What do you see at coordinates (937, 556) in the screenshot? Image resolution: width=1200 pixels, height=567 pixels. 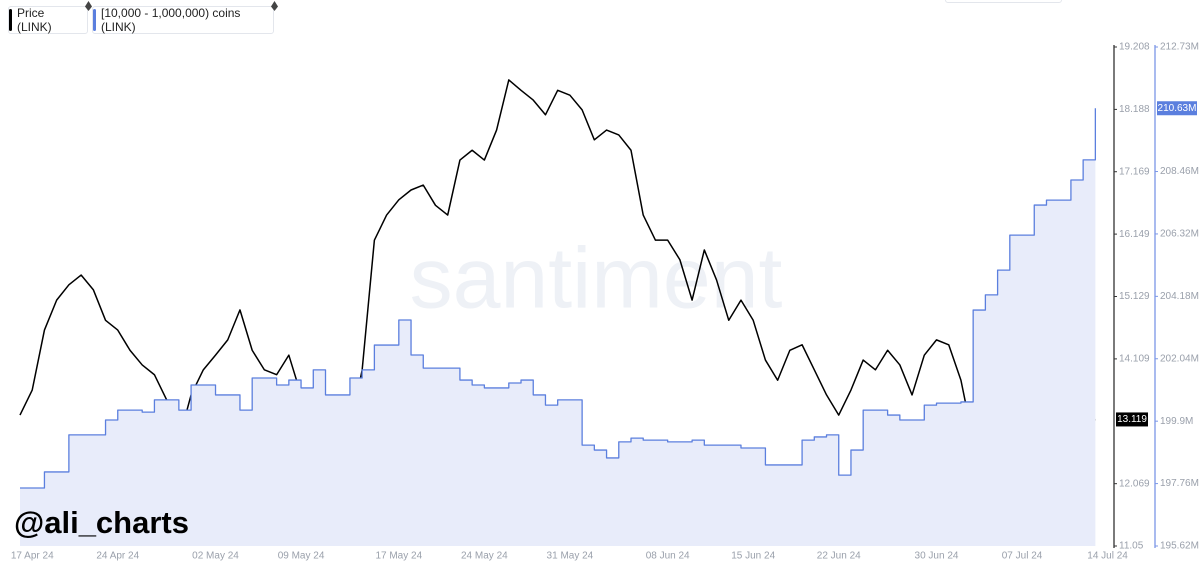 I see `x-tick-label: 30 Jun 24` at bounding box center [937, 556].